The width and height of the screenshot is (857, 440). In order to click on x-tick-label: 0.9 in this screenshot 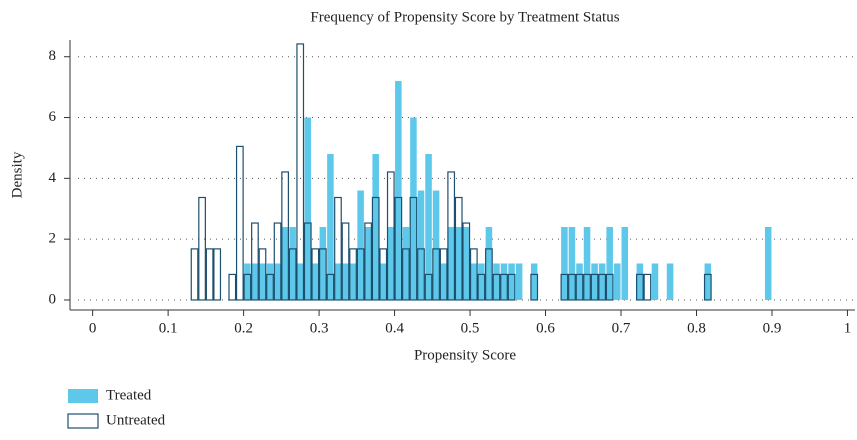, I will do `click(772, 328)`.